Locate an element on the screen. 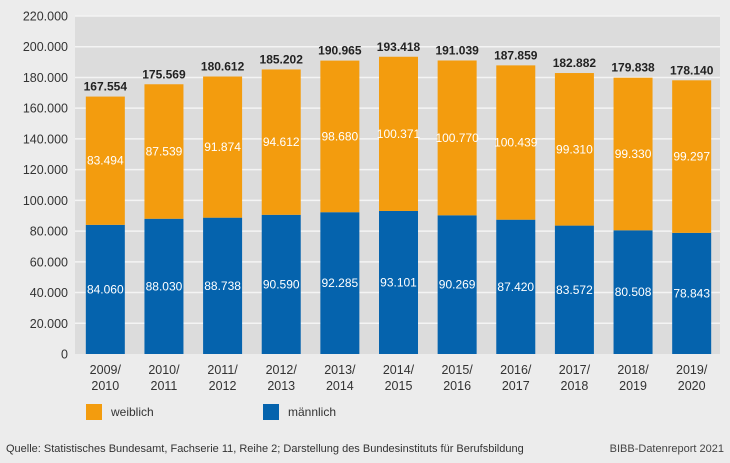 This screenshot has width=730, height=463. data-label-weiblich: 100.439 is located at coordinates (516, 143).